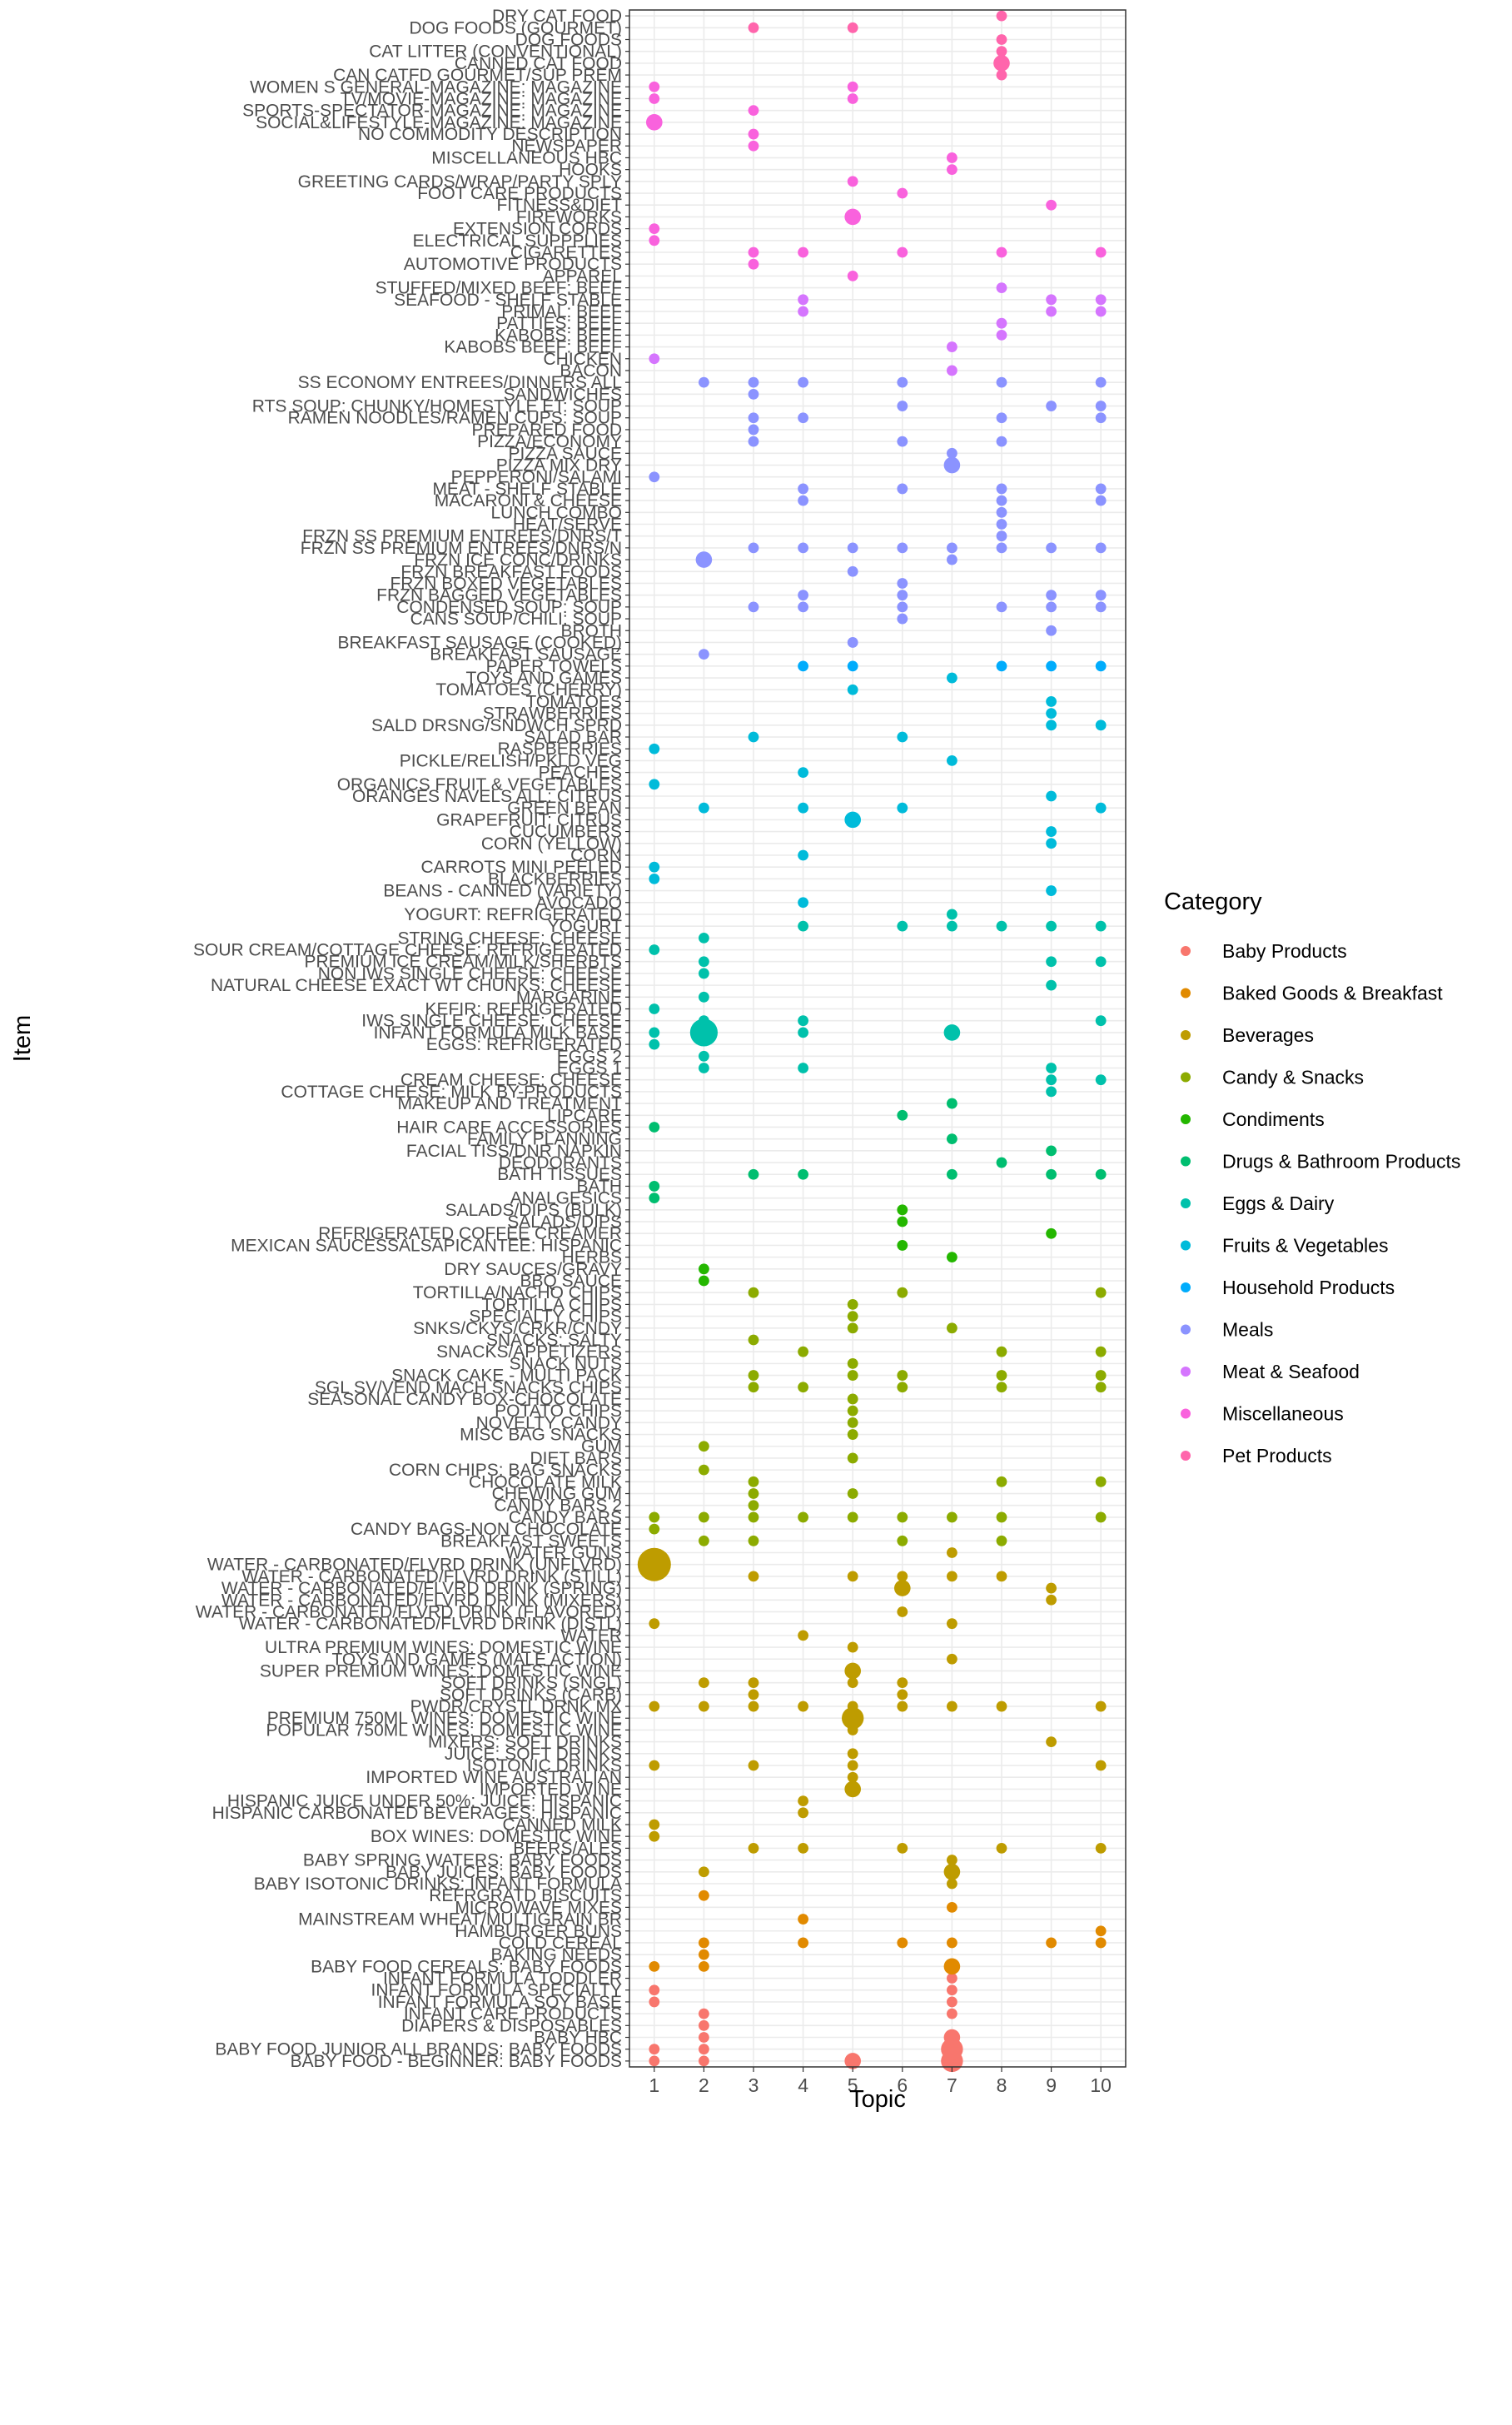 The height and width of the screenshot is (2425, 1512). What do you see at coordinates (704, 2085) in the screenshot?
I see `x-tick-label: 2` at bounding box center [704, 2085].